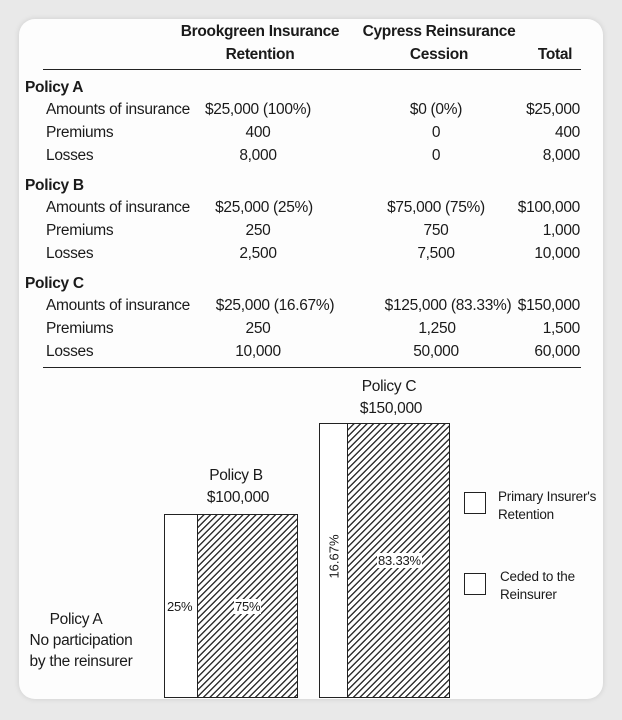 This screenshot has width=622, height=720. What do you see at coordinates (547, 496) in the screenshot?
I see `legend-retention-line1: Primary Insurer's` at bounding box center [547, 496].